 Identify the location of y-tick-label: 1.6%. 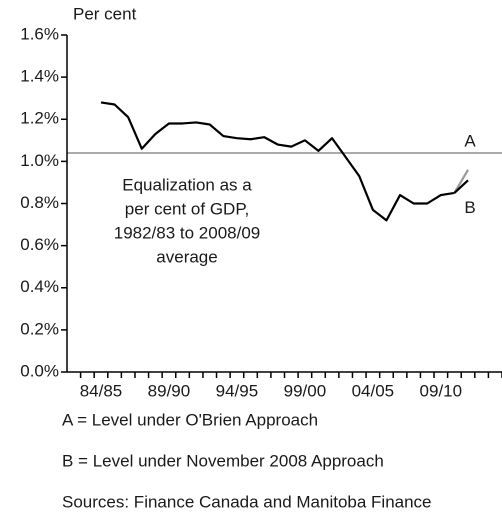
(39, 33).